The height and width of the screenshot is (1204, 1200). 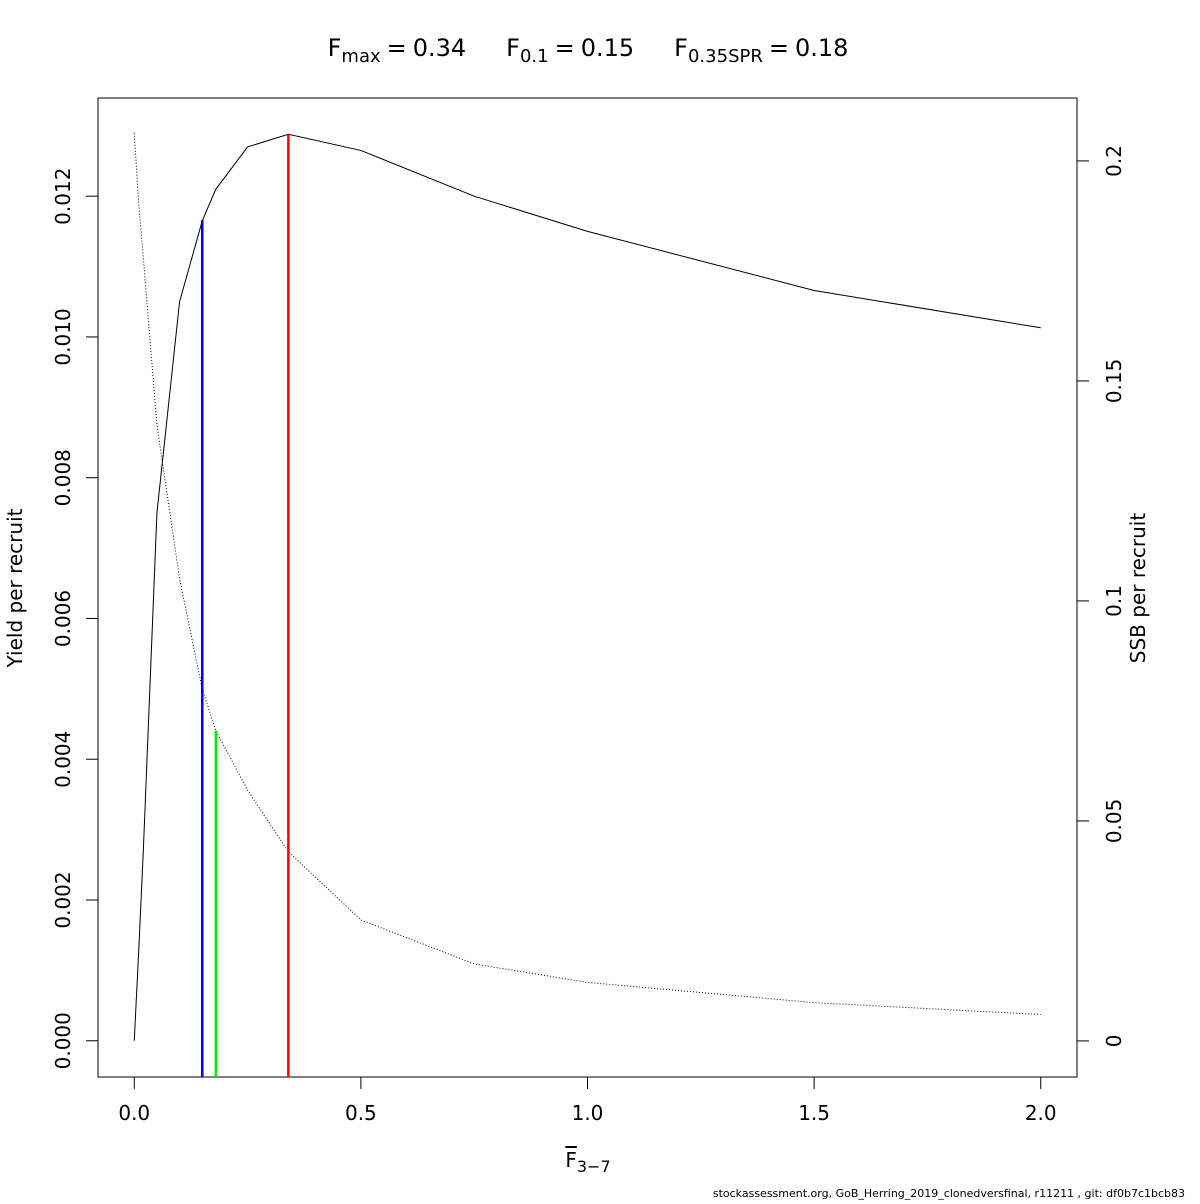 What do you see at coordinates (361, 1113) in the screenshot?
I see `x-tick-label: 0.5` at bounding box center [361, 1113].